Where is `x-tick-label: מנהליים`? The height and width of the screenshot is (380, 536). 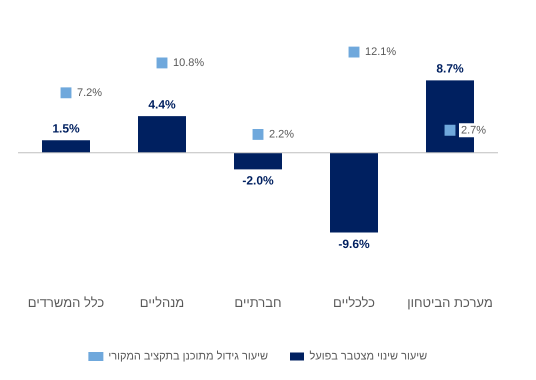
x-tick-label: מנהליים is located at coordinates (162, 302).